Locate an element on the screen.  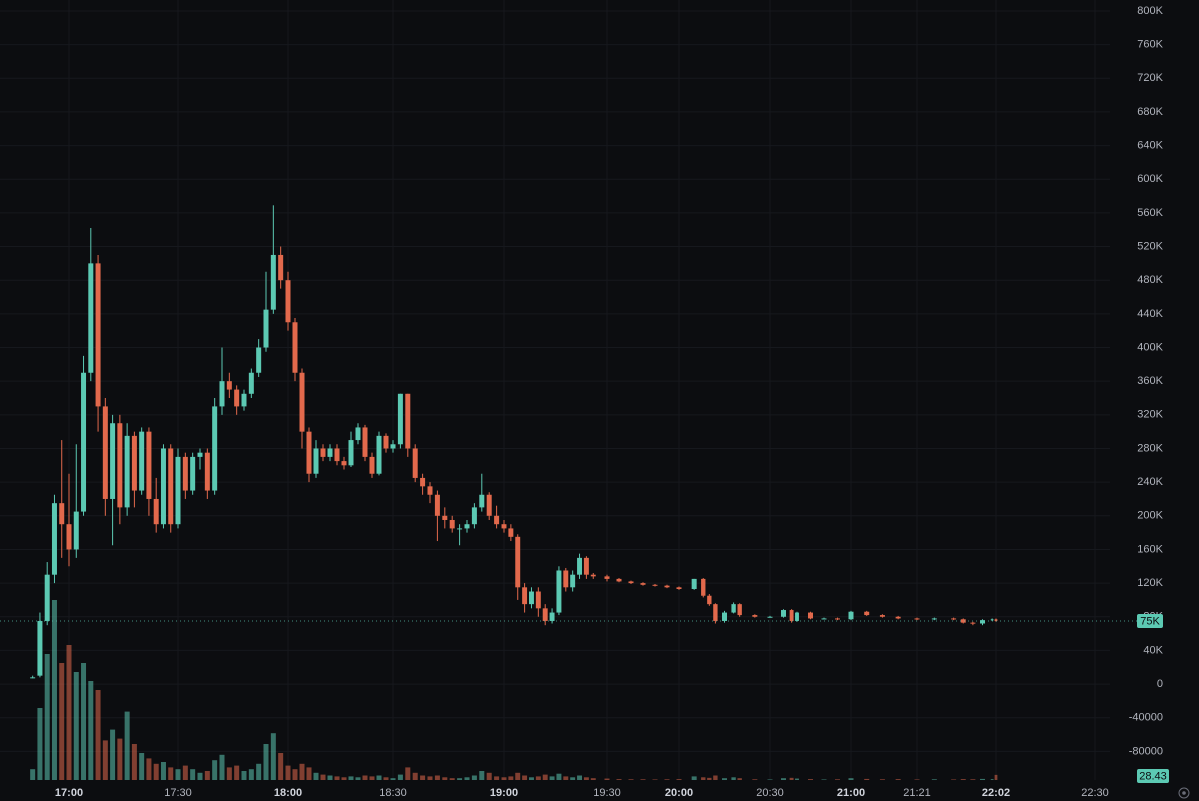
x-tick-label: 22:30 is located at coordinates (1095, 793).